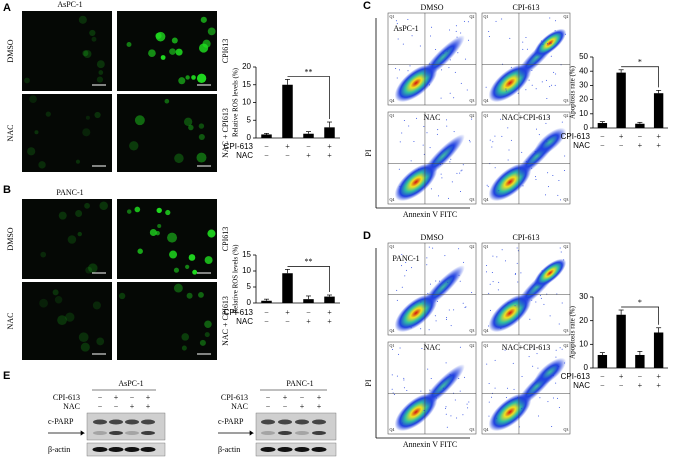 This screenshot has width=685, height=460. What do you see at coordinates (583, 56) in the screenshot?
I see `y-tick-label: 50` at bounding box center [583, 56].